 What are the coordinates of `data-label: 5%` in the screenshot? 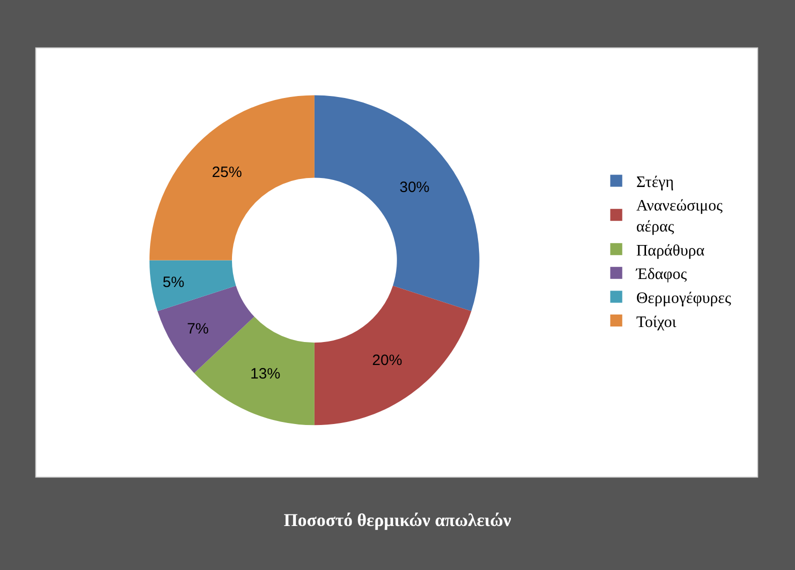 It's located at (173, 283).